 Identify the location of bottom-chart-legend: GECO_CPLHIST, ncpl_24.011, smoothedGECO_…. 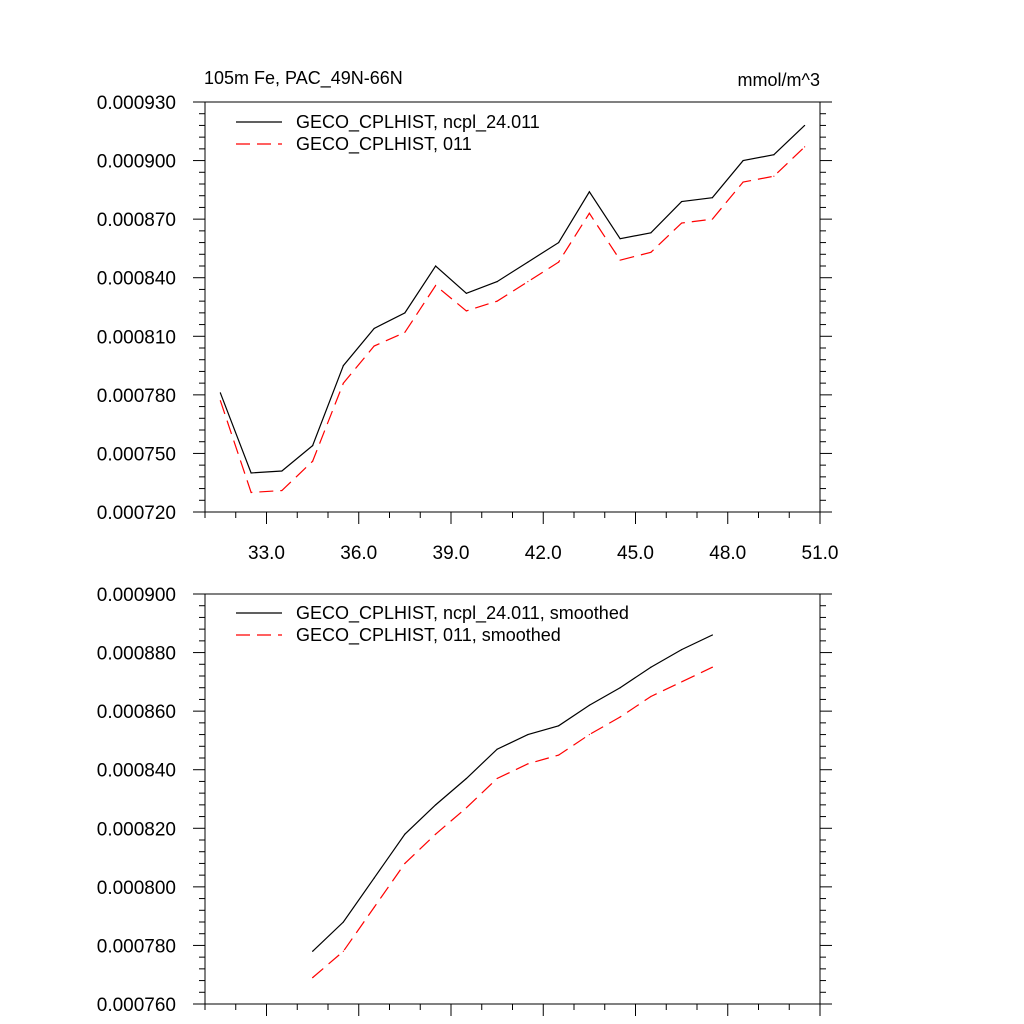
(432, 624).